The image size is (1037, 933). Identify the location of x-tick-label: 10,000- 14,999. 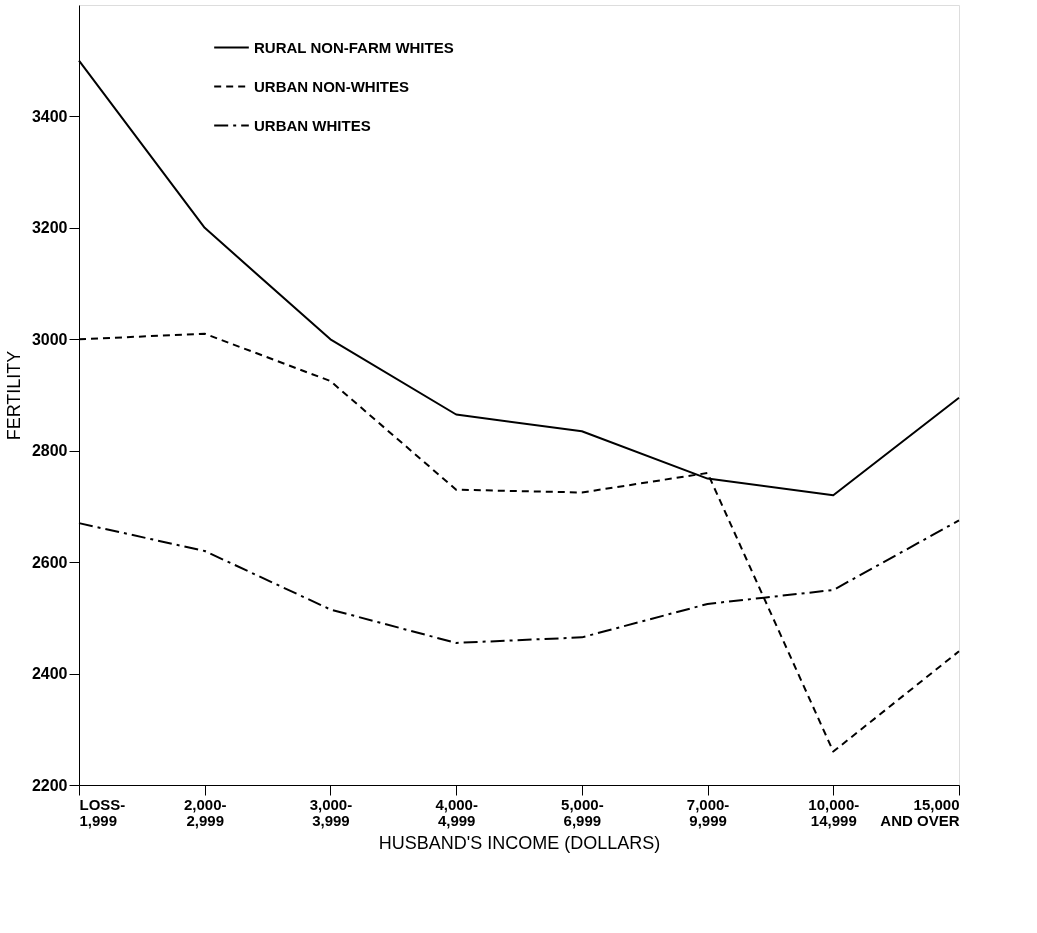
(834, 812).